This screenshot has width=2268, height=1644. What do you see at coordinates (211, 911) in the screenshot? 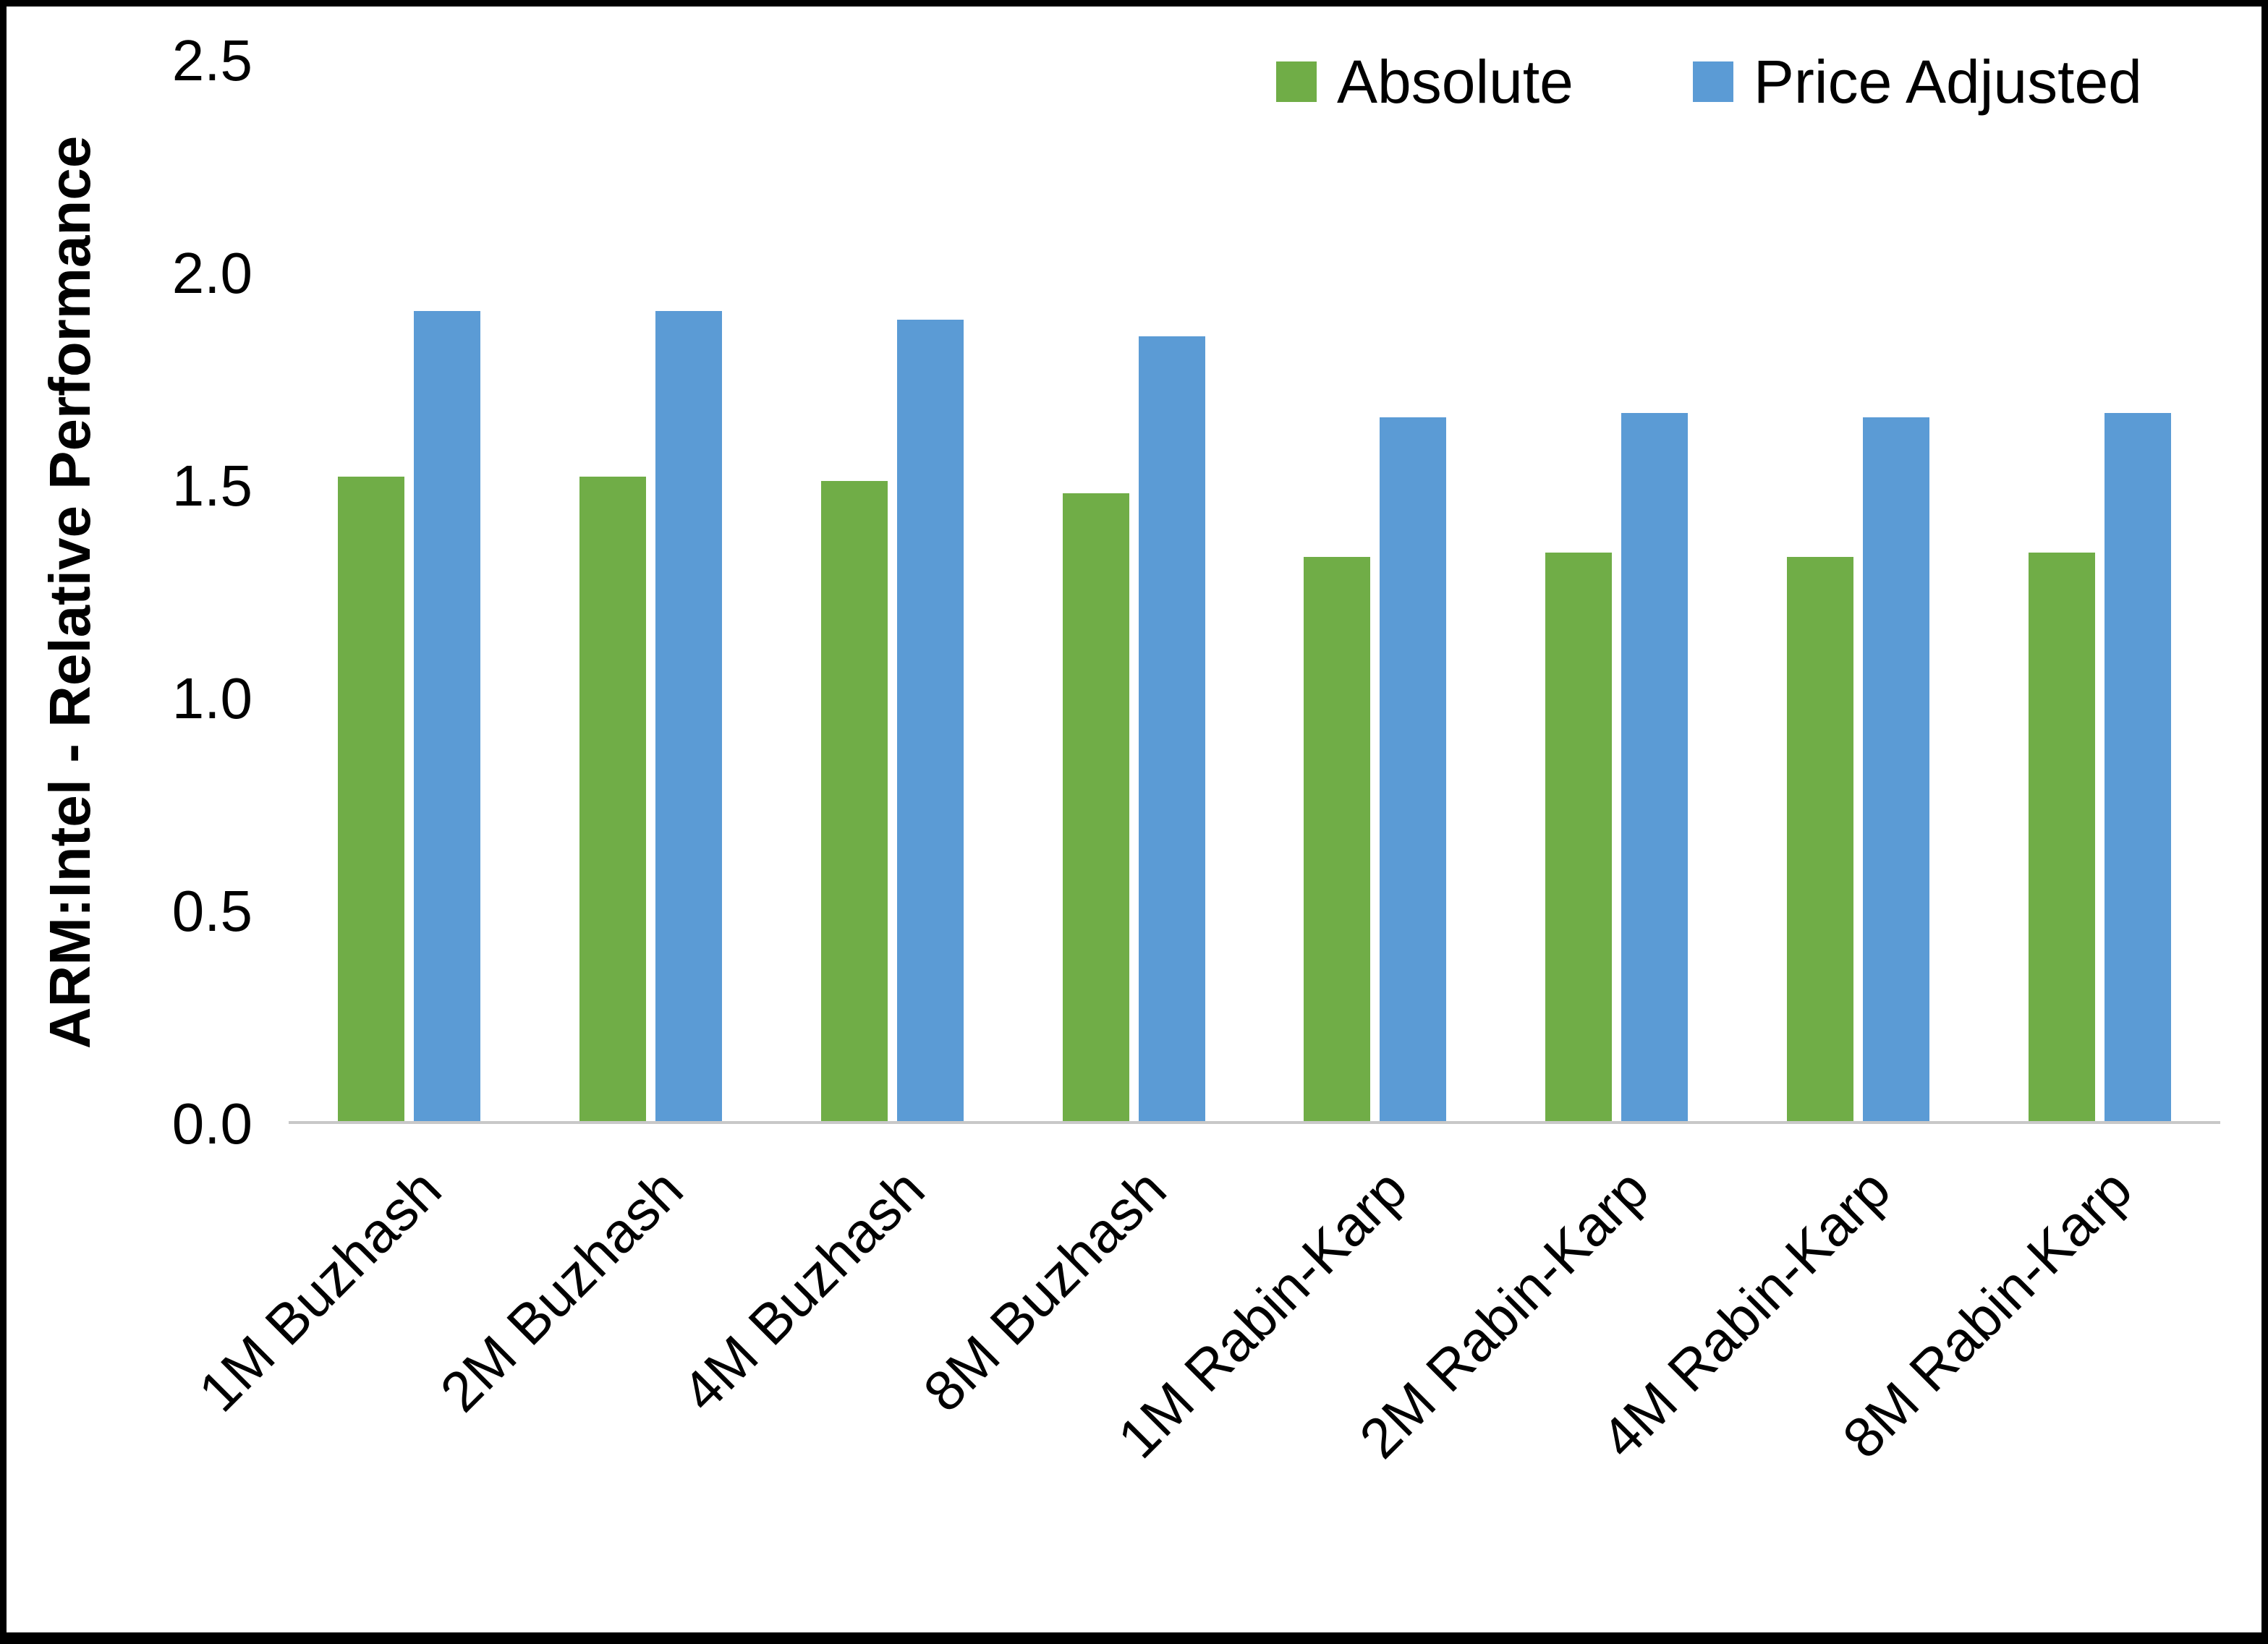
I see `y-axis-tick-label: 0.5` at bounding box center [211, 911].